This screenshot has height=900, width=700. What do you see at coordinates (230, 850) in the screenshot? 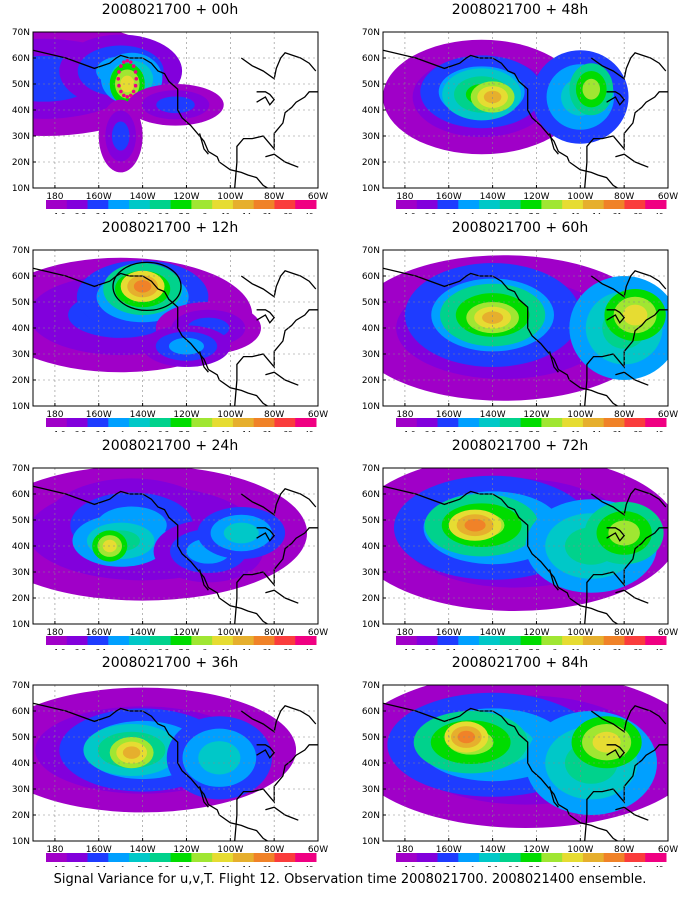
I see `lon-tick-label: 100W` at bounding box center [230, 850].